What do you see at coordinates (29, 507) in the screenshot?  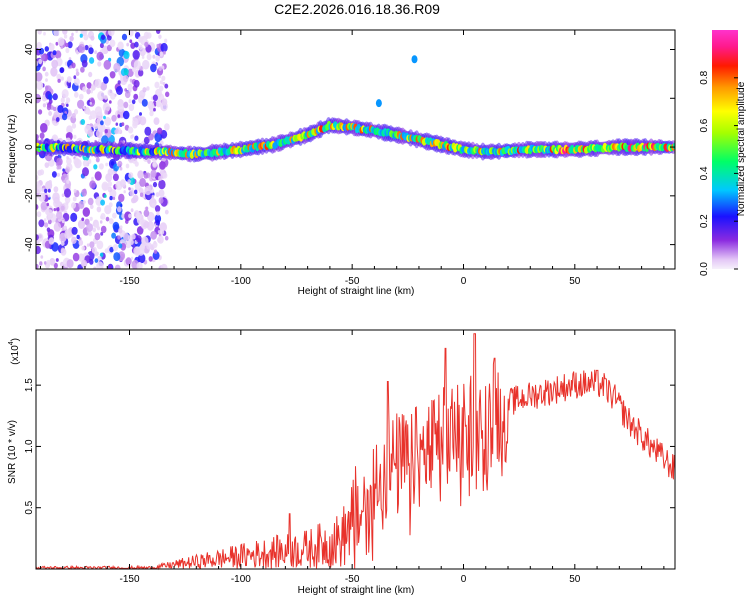 I see `y-tick-label: 0.5` at bounding box center [29, 507].